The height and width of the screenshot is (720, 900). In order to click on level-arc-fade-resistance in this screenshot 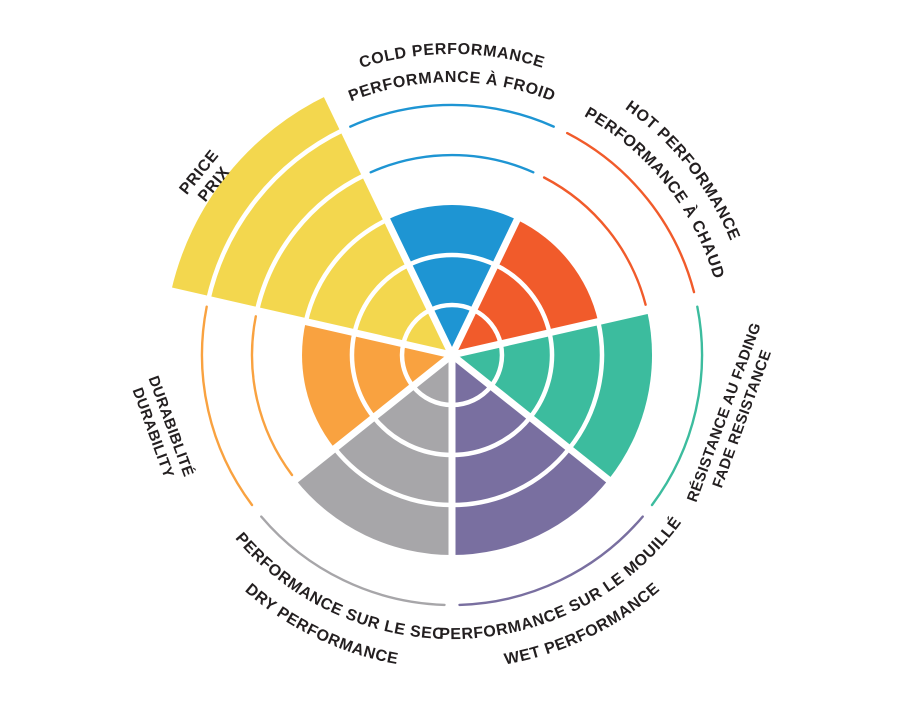, I will do `click(677, 406)`.